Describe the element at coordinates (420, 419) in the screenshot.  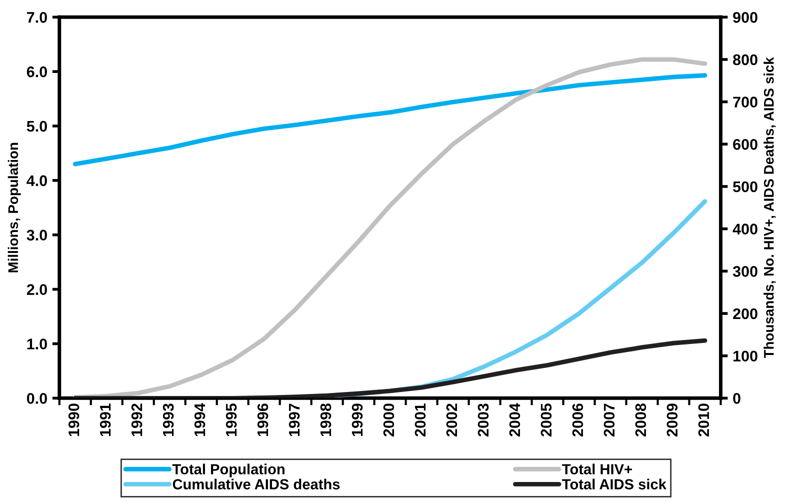
I see `x-tick-label: 2001` at that location.